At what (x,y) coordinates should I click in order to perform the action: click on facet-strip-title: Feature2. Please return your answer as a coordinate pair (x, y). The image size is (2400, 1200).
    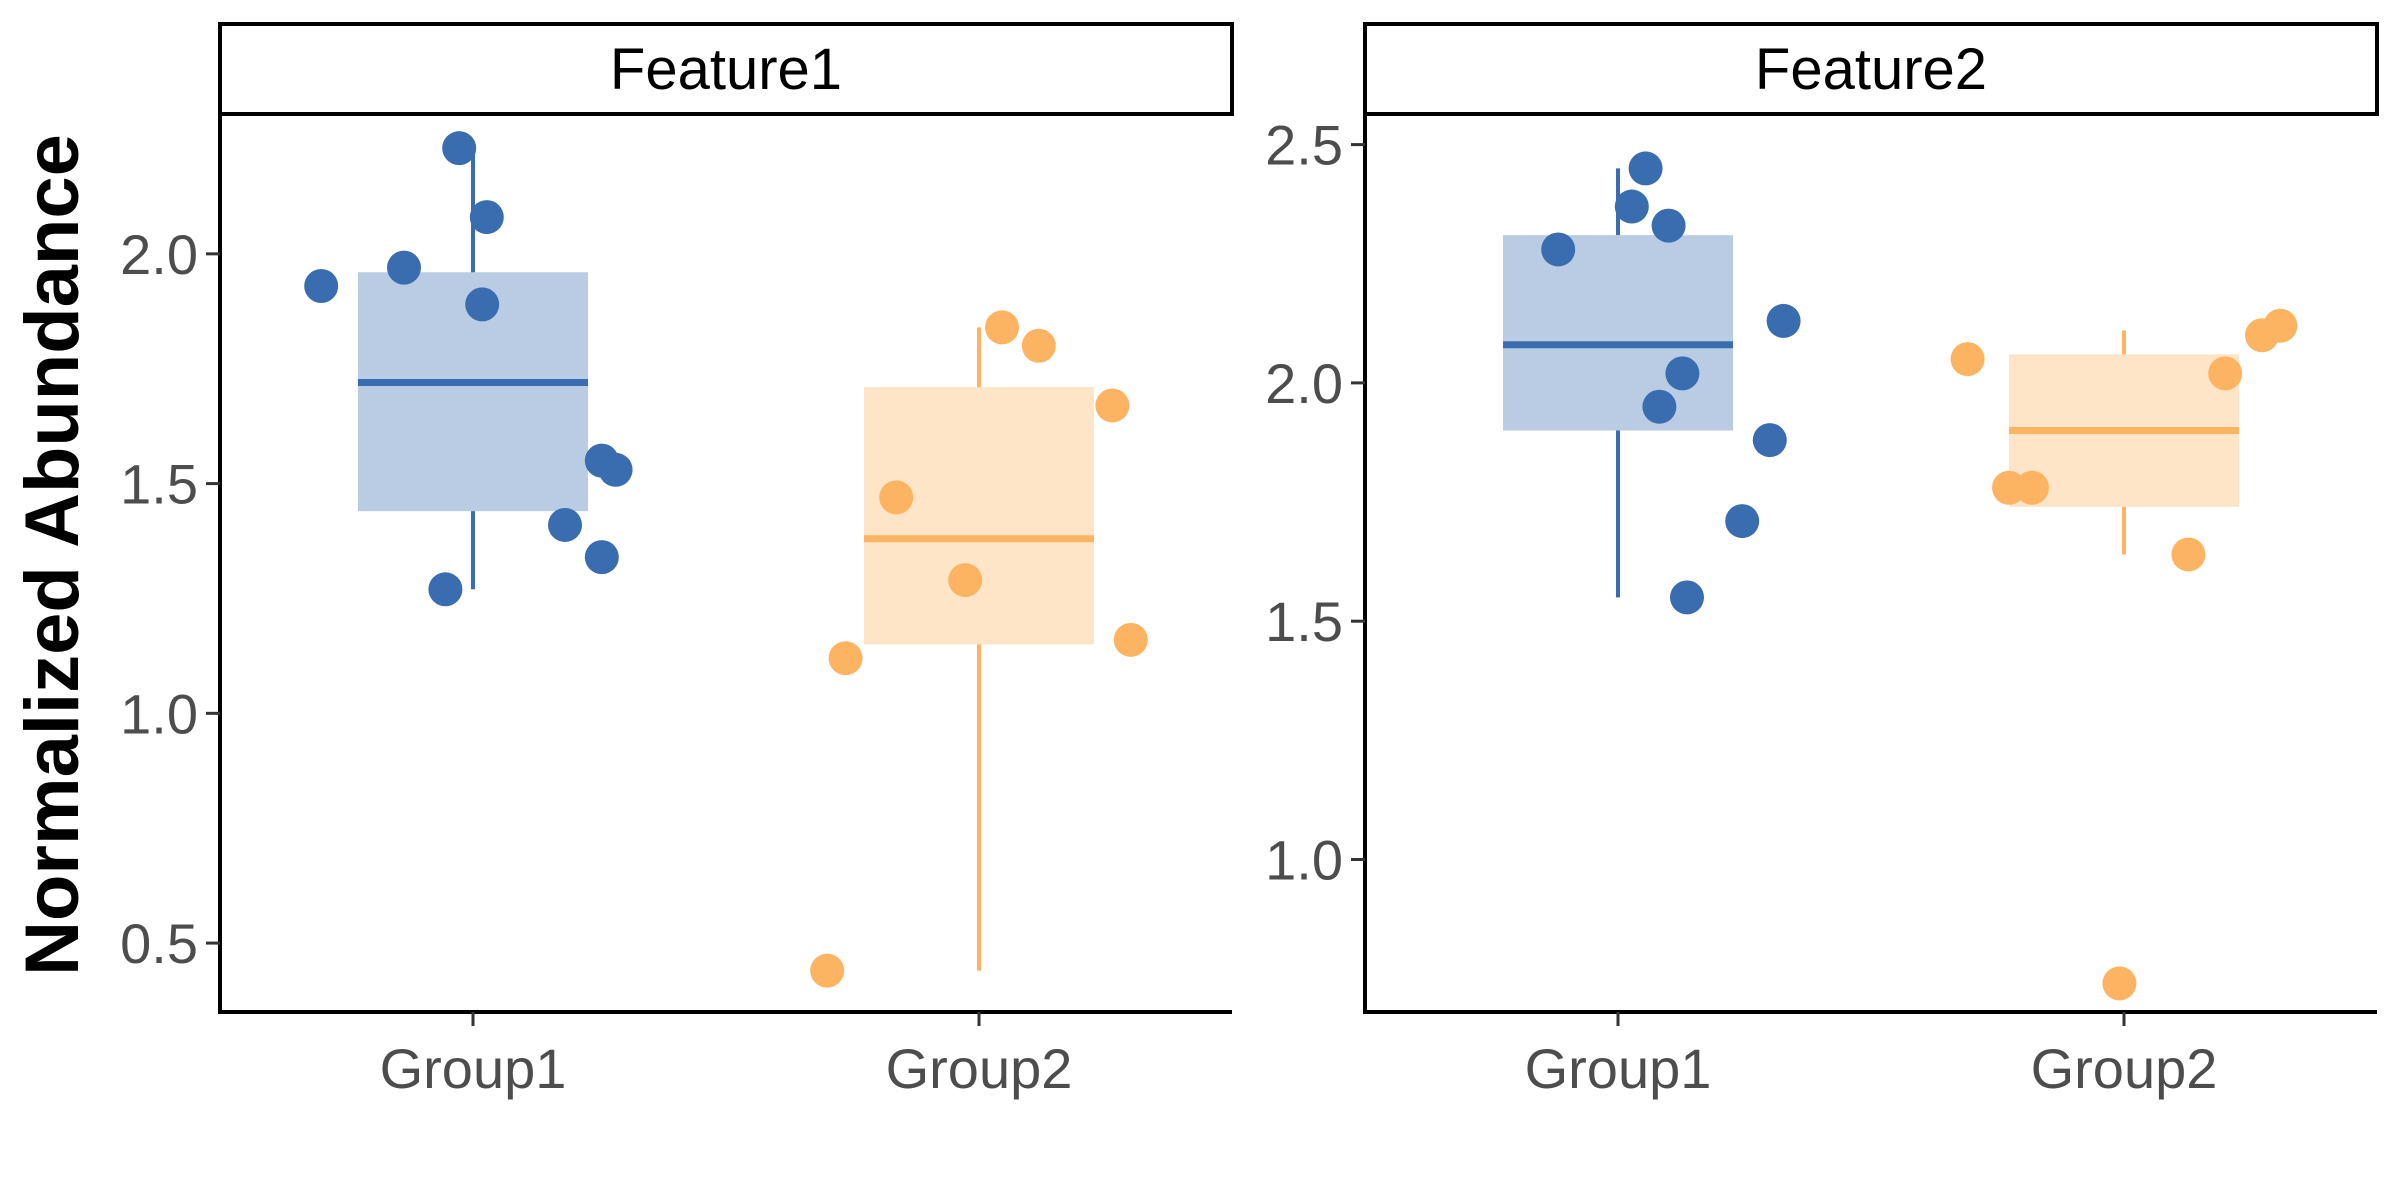
    Looking at the image, I should click on (1871, 69).